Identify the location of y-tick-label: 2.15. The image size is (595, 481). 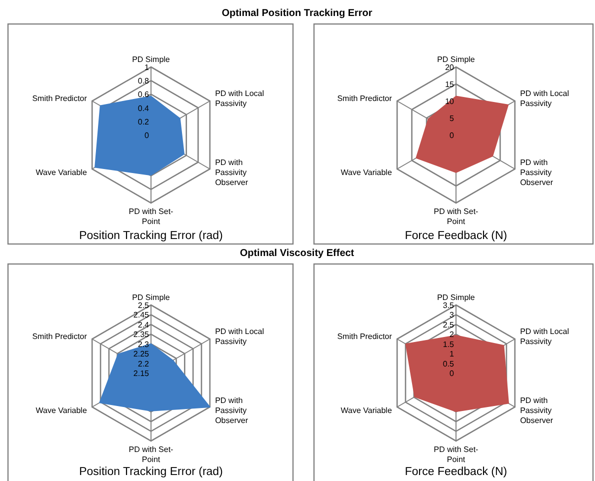
(141, 373).